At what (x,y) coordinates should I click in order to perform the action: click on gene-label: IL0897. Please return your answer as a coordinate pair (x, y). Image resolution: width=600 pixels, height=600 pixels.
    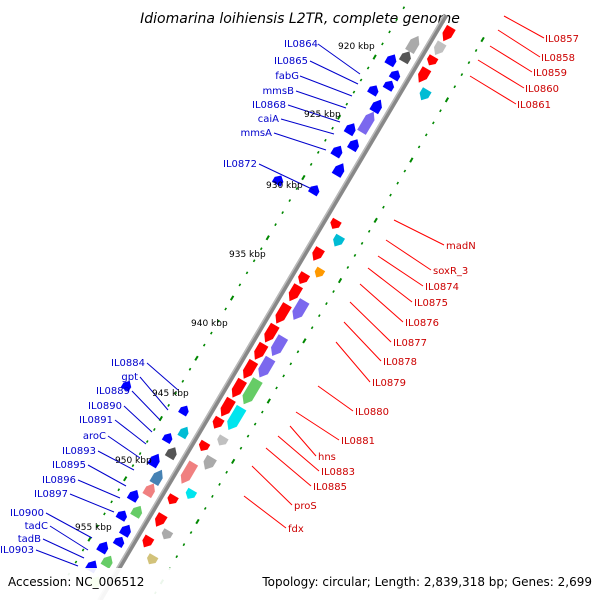
    Looking at the image, I should click on (51, 494).